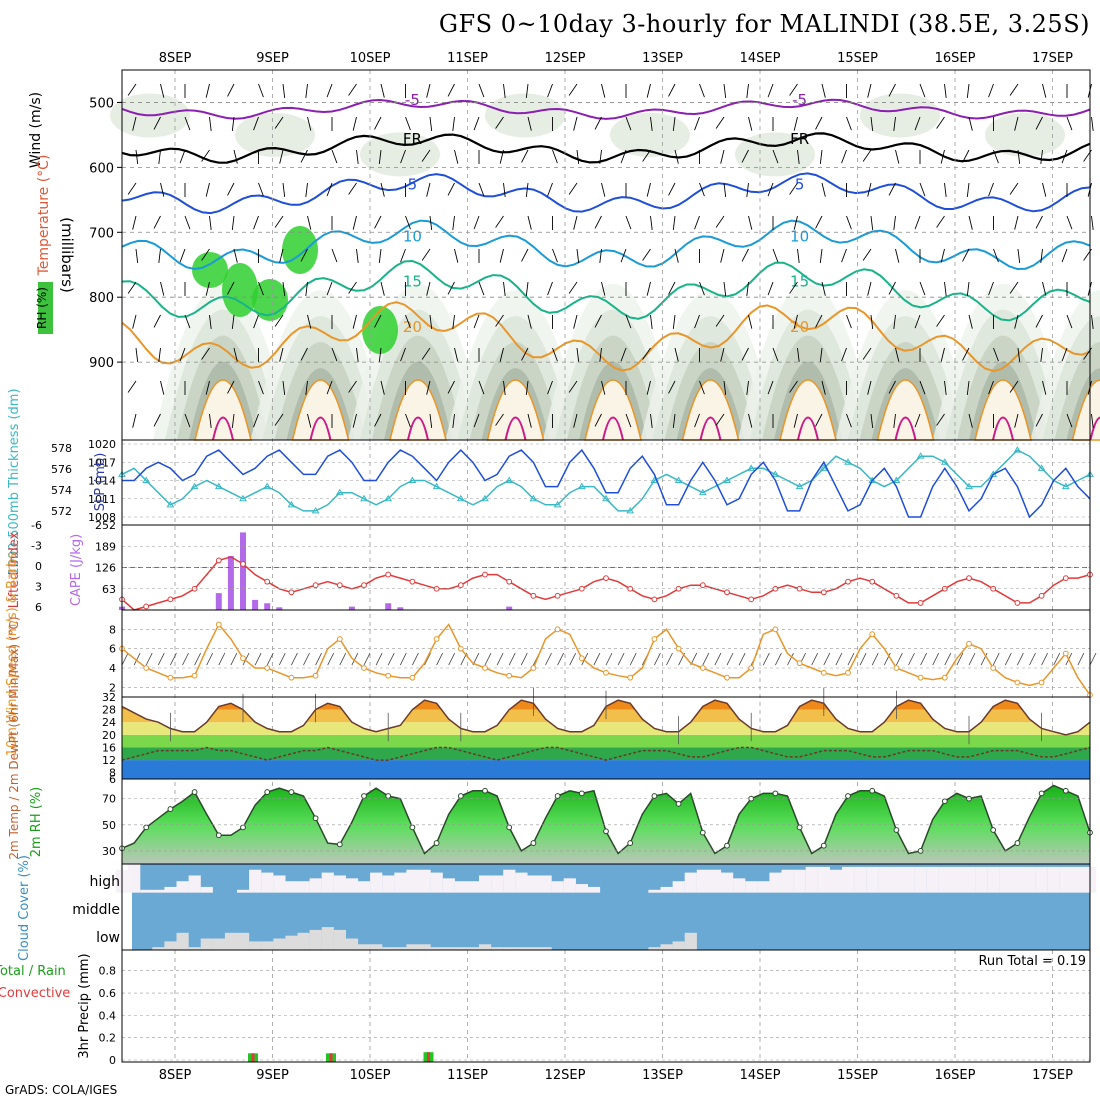 The image size is (1100, 1100). Describe the element at coordinates (45, 308) in the screenshot. I see `rh-legend-swatch` at that location.